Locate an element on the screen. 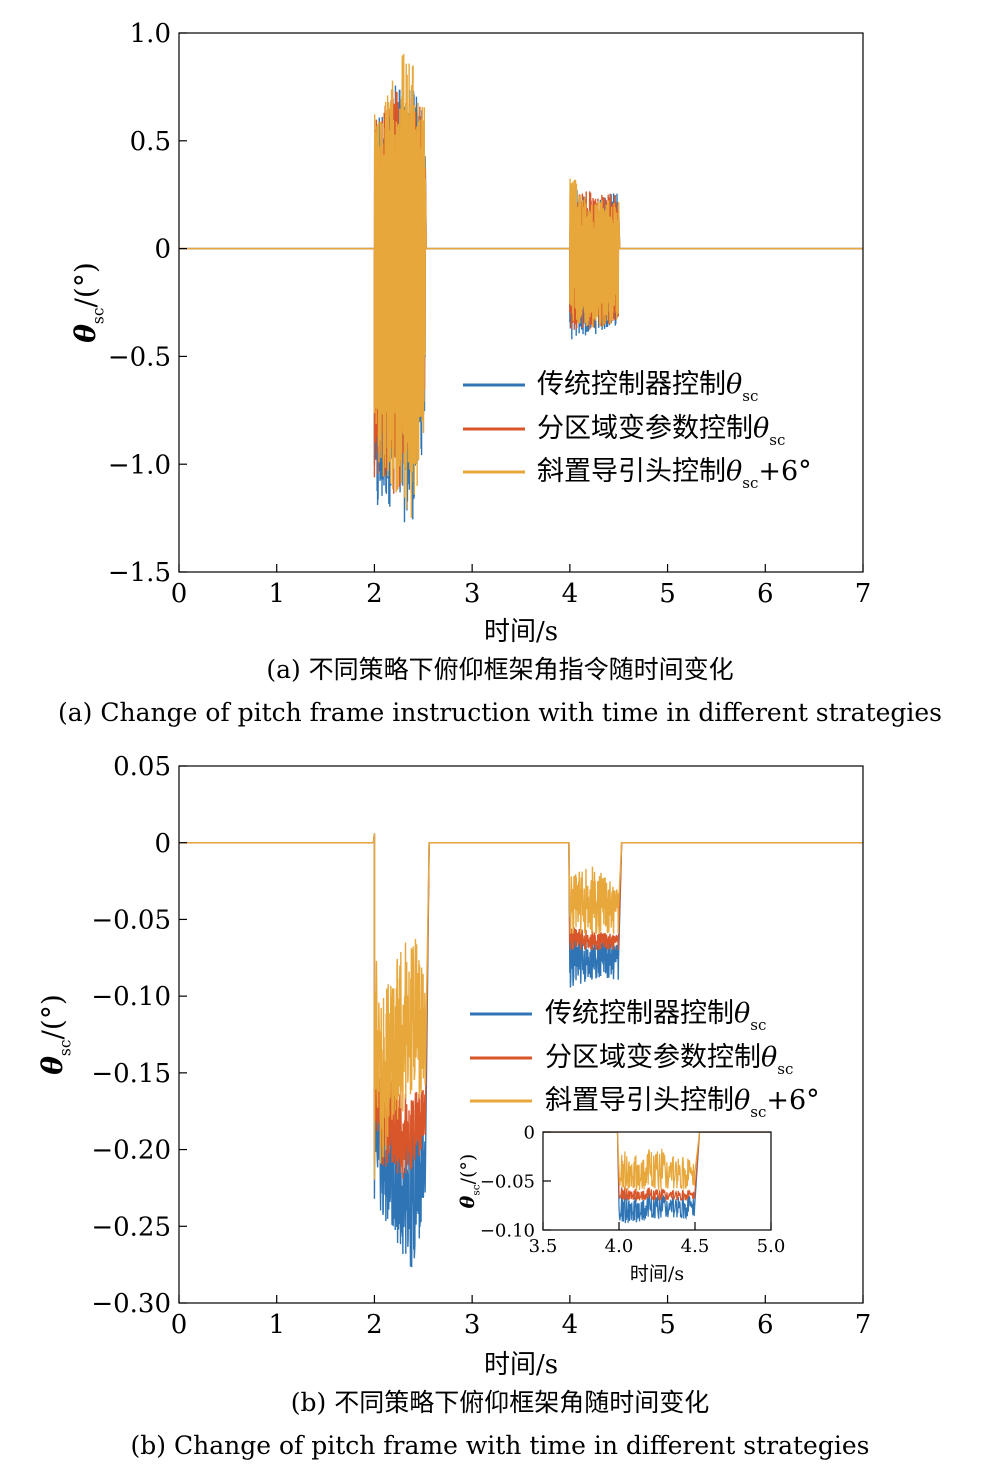 The height and width of the screenshot is (1466, 1000). chart-b-xtick-label: 7 is located at coordinates (863, 1325).